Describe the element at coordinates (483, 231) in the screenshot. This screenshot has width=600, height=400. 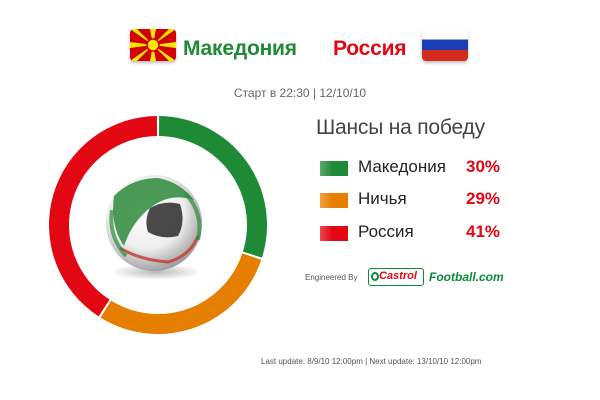
I see `legend-percent: 41%` at that location.